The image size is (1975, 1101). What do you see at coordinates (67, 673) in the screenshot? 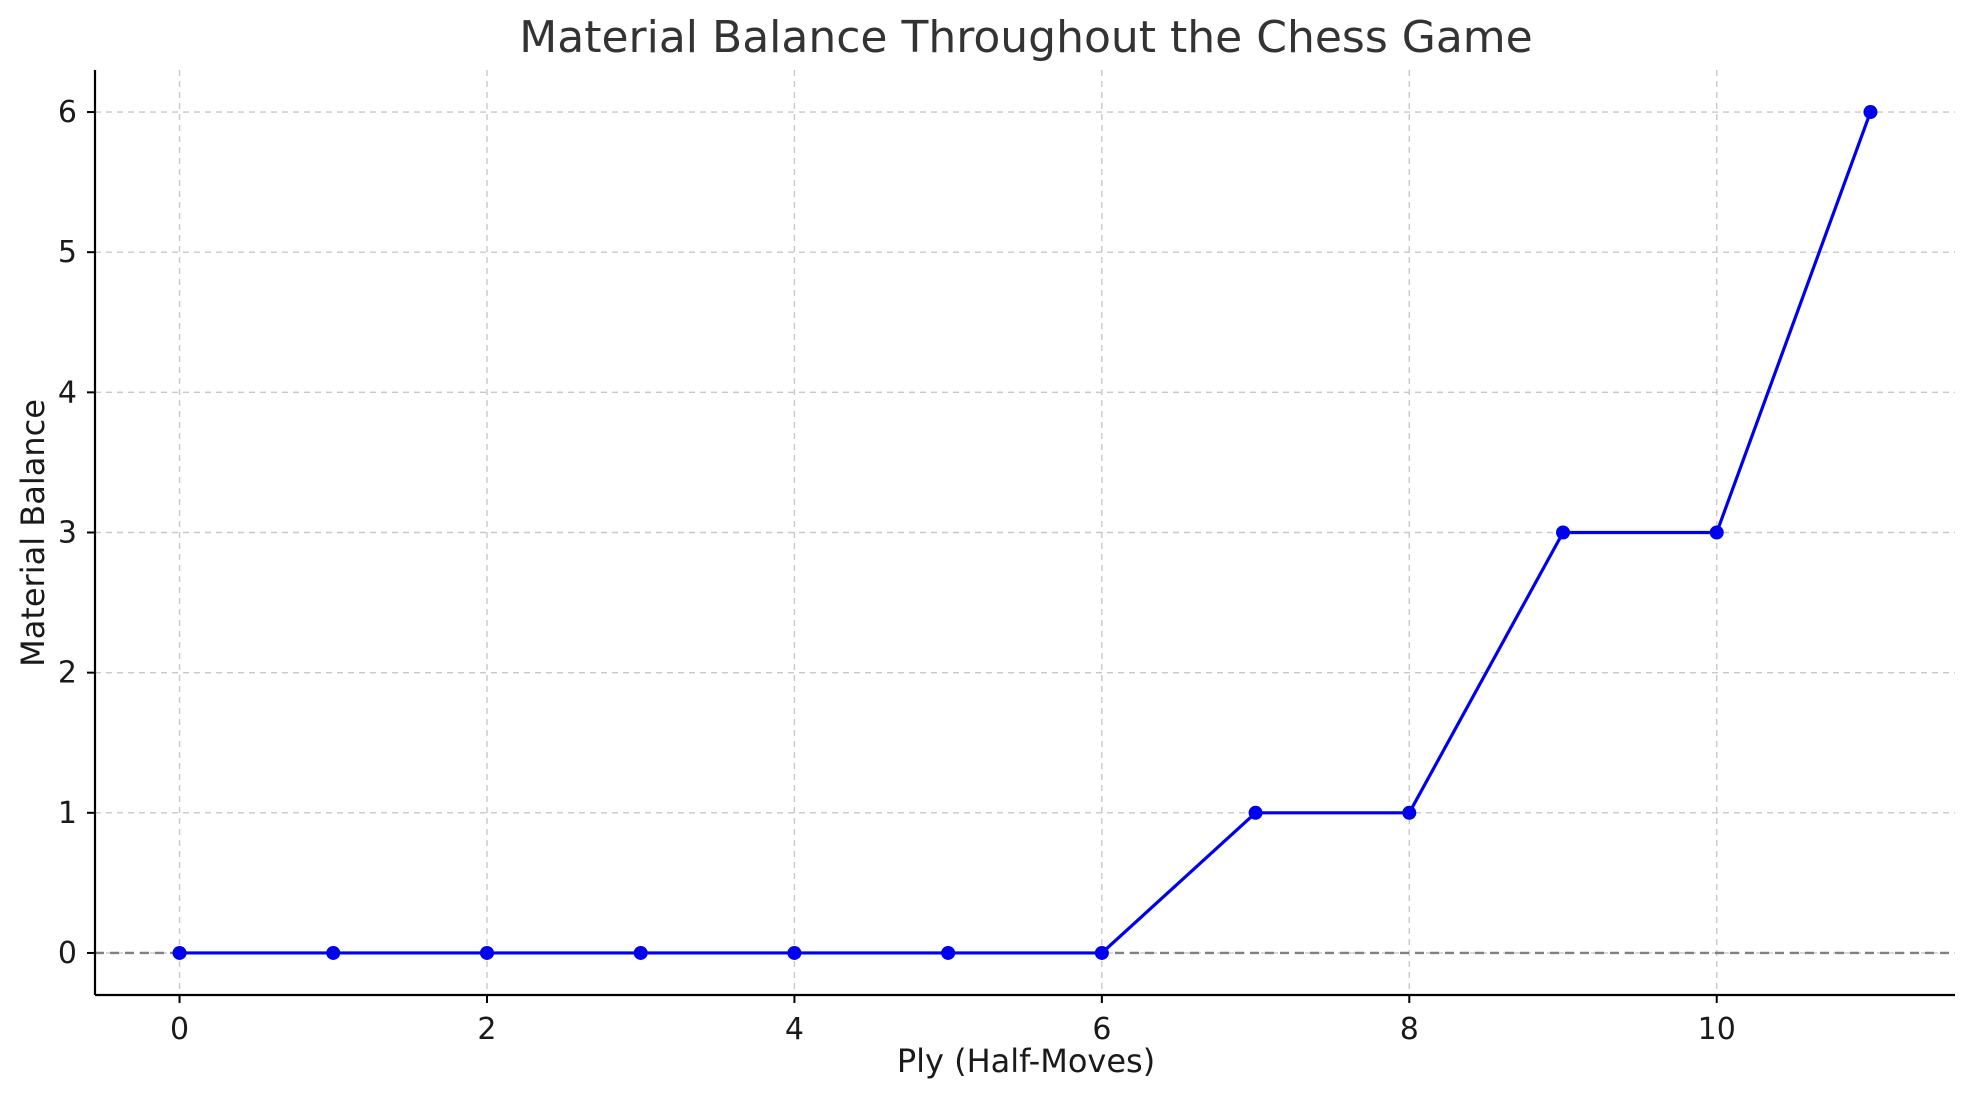
I see `y-tick-label: 2` at bounding box center [67, 673].